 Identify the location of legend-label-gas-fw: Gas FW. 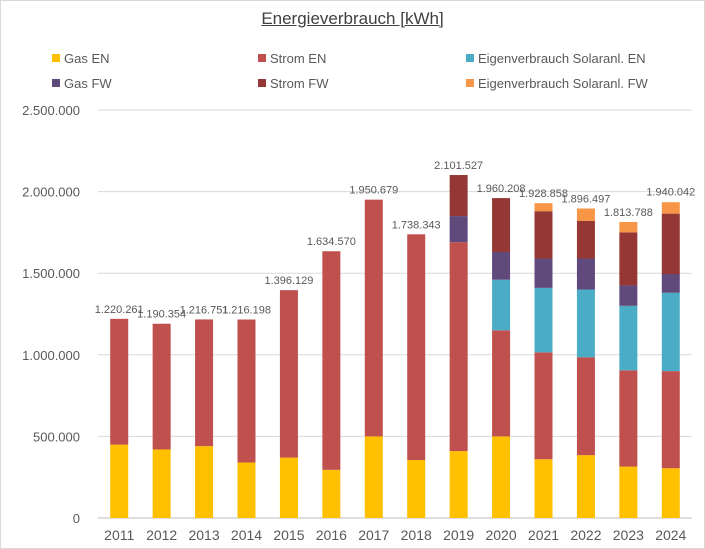
(88, 83).